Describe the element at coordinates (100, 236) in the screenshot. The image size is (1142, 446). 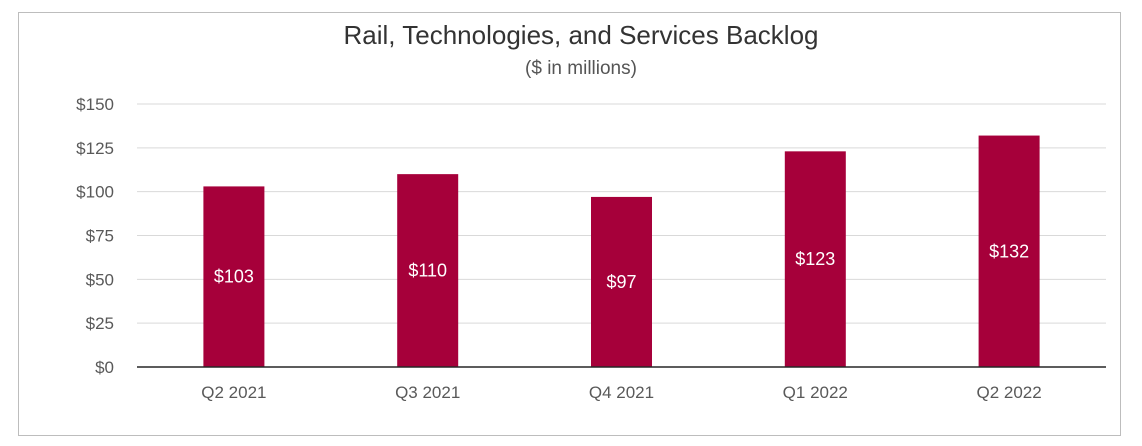
I see `y-tick-label: $75` at that location.